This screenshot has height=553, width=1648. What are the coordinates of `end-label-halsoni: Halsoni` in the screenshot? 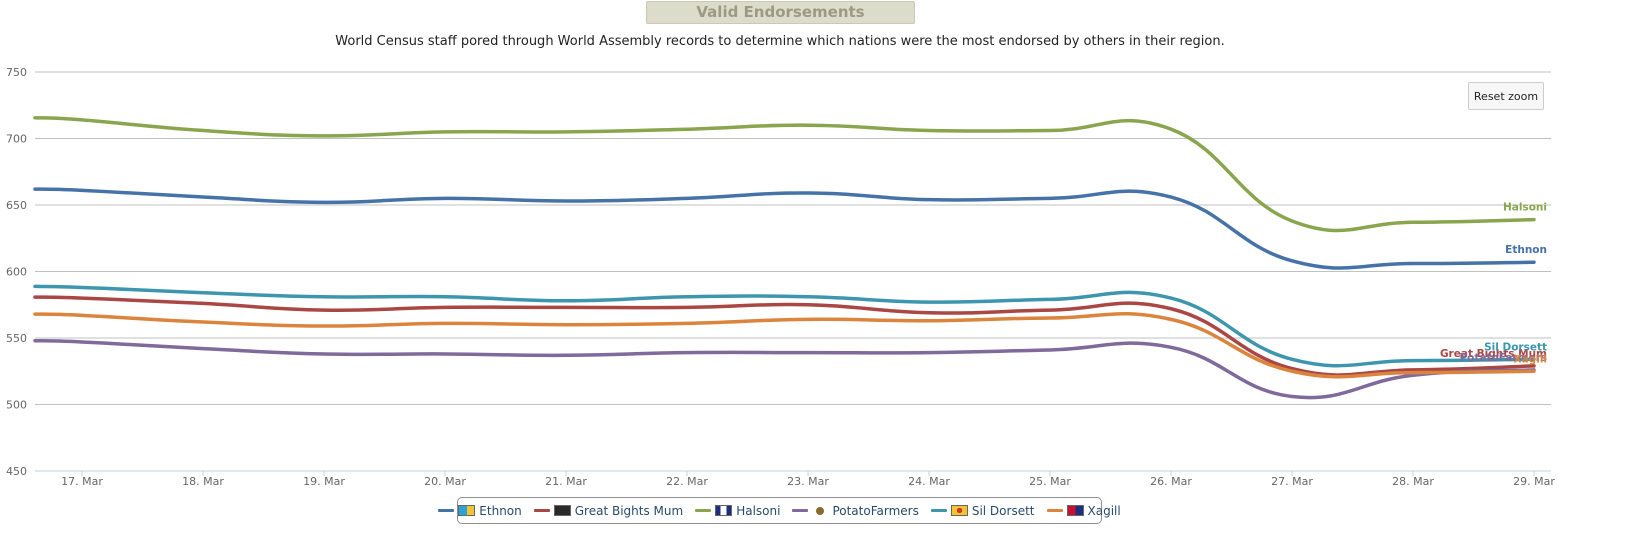 It's located at (1525, 208).